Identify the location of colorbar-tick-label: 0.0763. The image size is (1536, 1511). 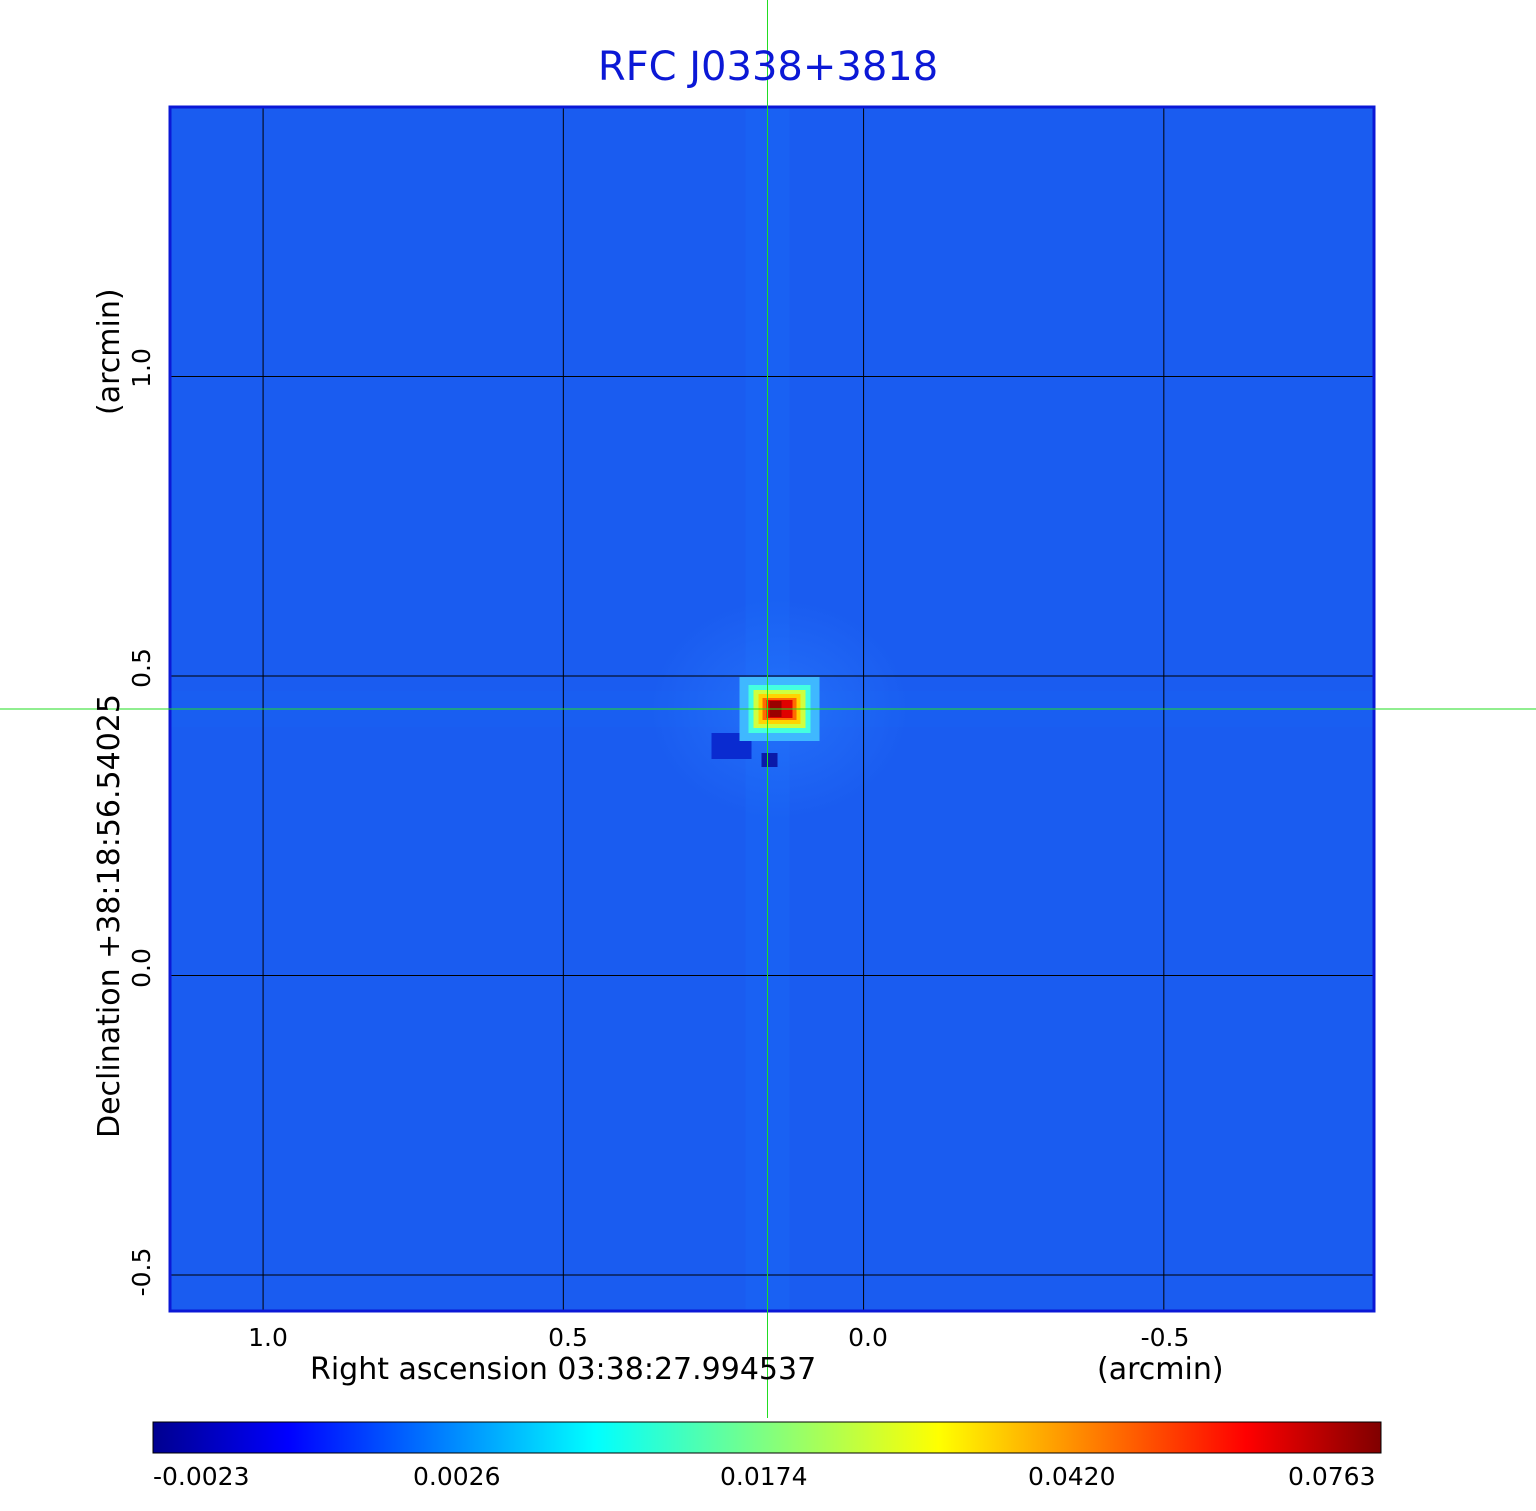
(1332, 1476).